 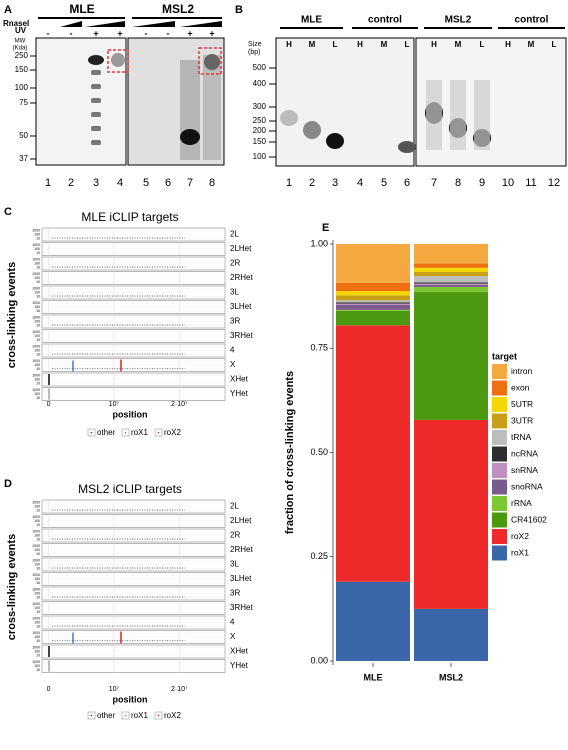 I want to click on row-label: UV, so click(x=21, y=30).